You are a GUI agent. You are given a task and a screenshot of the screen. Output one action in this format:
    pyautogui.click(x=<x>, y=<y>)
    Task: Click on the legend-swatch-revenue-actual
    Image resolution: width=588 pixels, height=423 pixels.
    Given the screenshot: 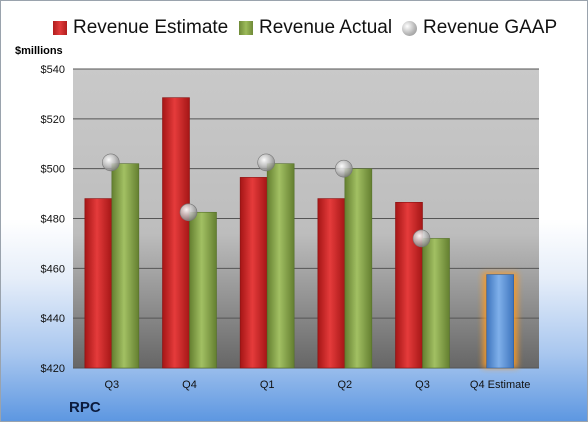 What is the action you would take?
    pyautogui.click(x=246, y=28)
    